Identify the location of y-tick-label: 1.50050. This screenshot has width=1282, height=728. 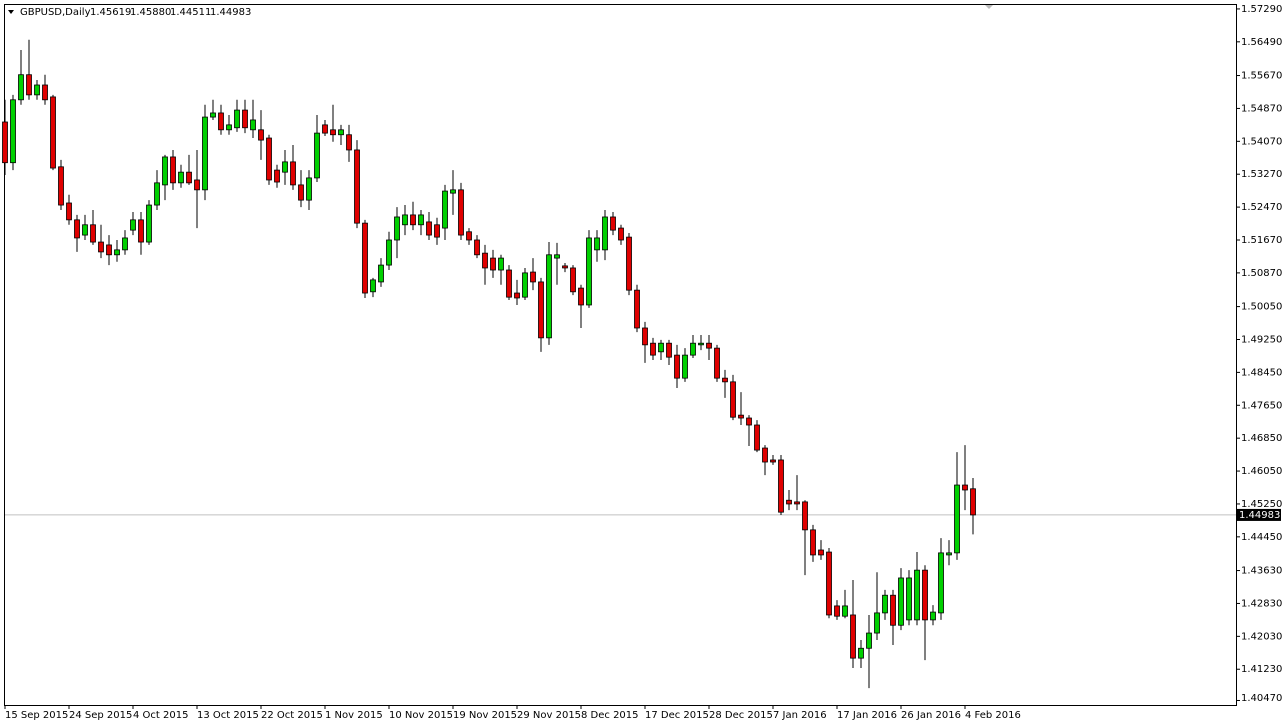
(1261, 307).